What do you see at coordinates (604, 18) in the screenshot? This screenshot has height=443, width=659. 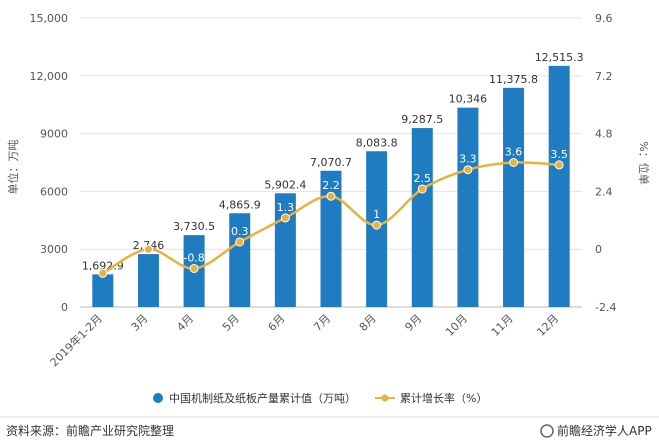 I see `right-tick-label: 9.6` at bounding box center [604, 18].